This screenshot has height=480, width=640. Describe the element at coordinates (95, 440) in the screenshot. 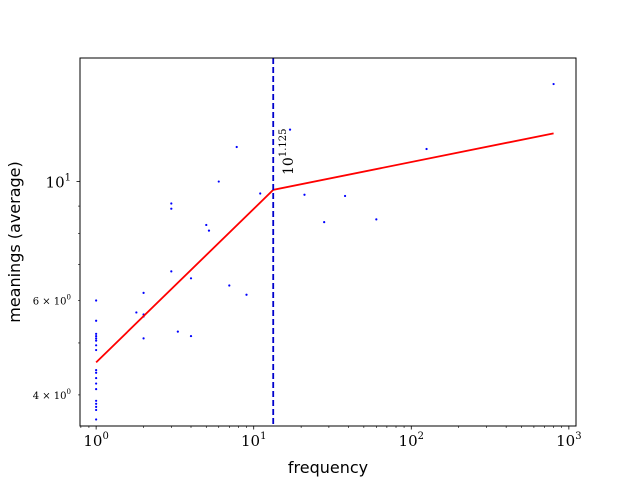

I see `x-tick-label: 10⁰` at that location.